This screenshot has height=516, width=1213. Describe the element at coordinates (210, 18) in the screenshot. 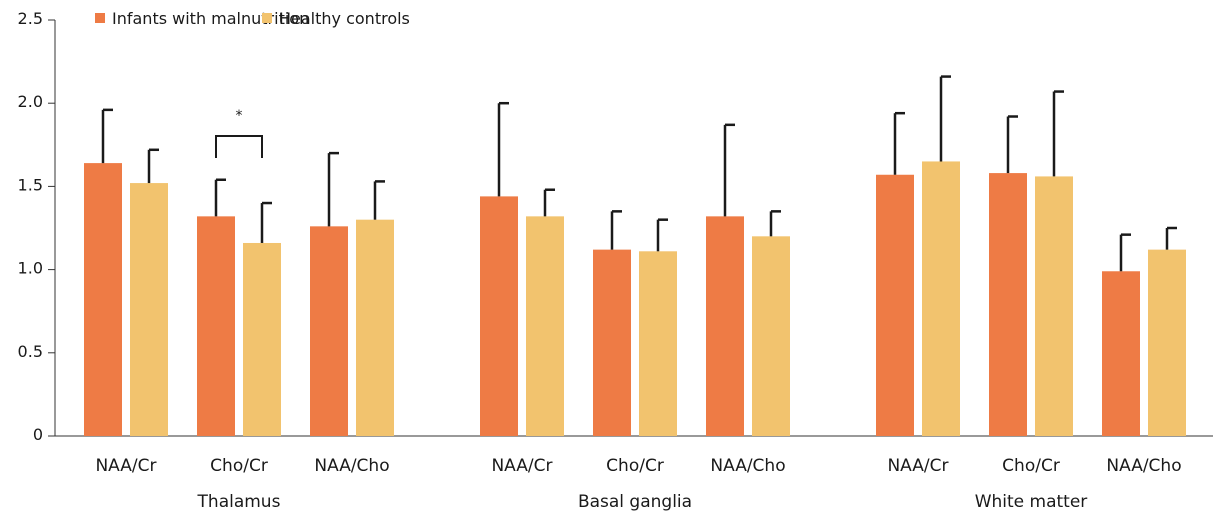

I see `legend-label: Infants with malnutrition` at that location.